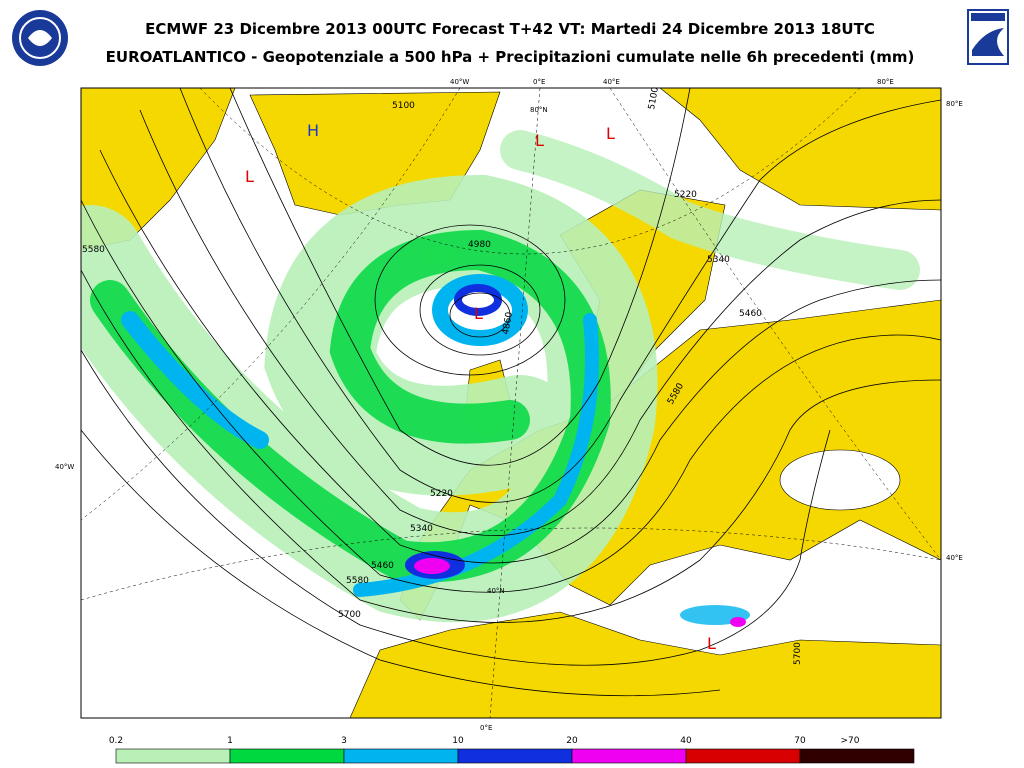 The image size is (1024, 768). What do you see at coordinates (230, 741) in the screenshot?
I see `colorbar-label: 1` at bounding box center [230, 741].